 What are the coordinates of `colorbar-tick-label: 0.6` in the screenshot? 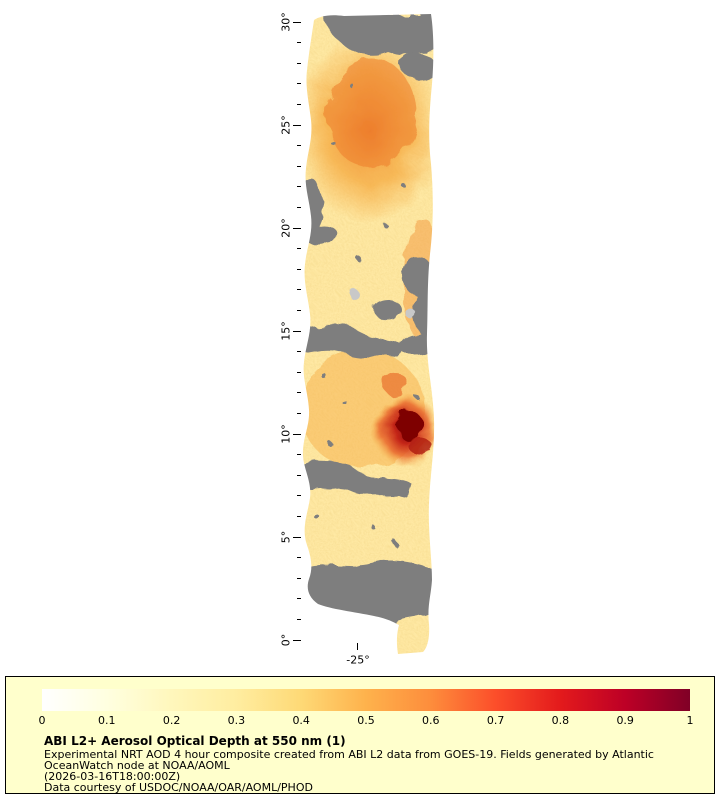 It's located at (431, 720).